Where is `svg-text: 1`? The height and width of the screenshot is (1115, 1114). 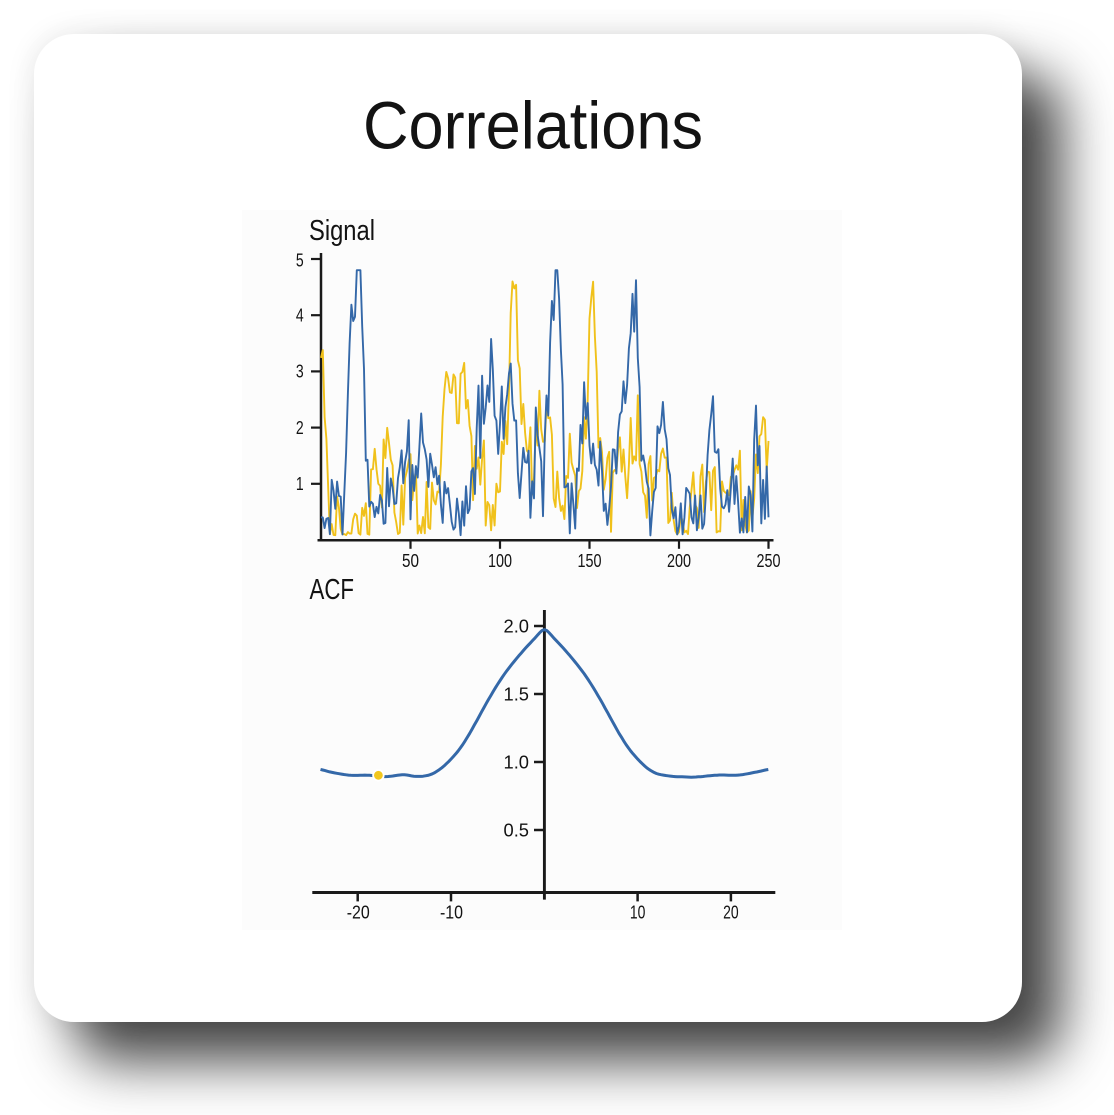 svg-text: 1 is located at coordinates (300, 484).